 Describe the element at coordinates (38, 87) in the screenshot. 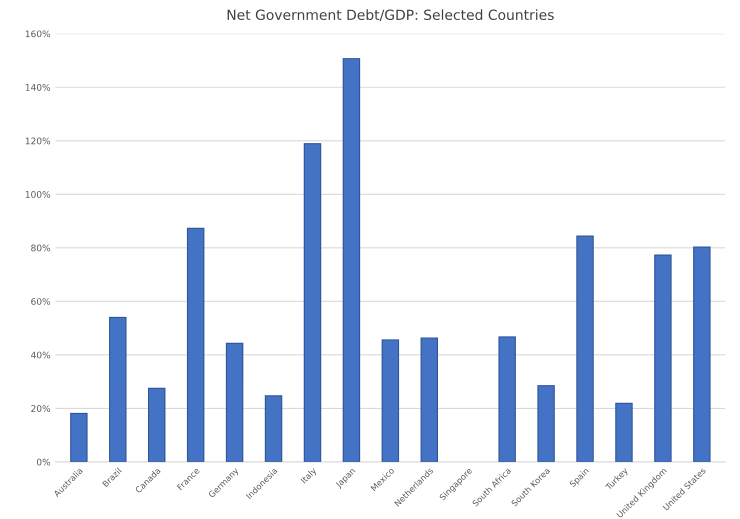

I see `y-tick-label: 140%` at that location.